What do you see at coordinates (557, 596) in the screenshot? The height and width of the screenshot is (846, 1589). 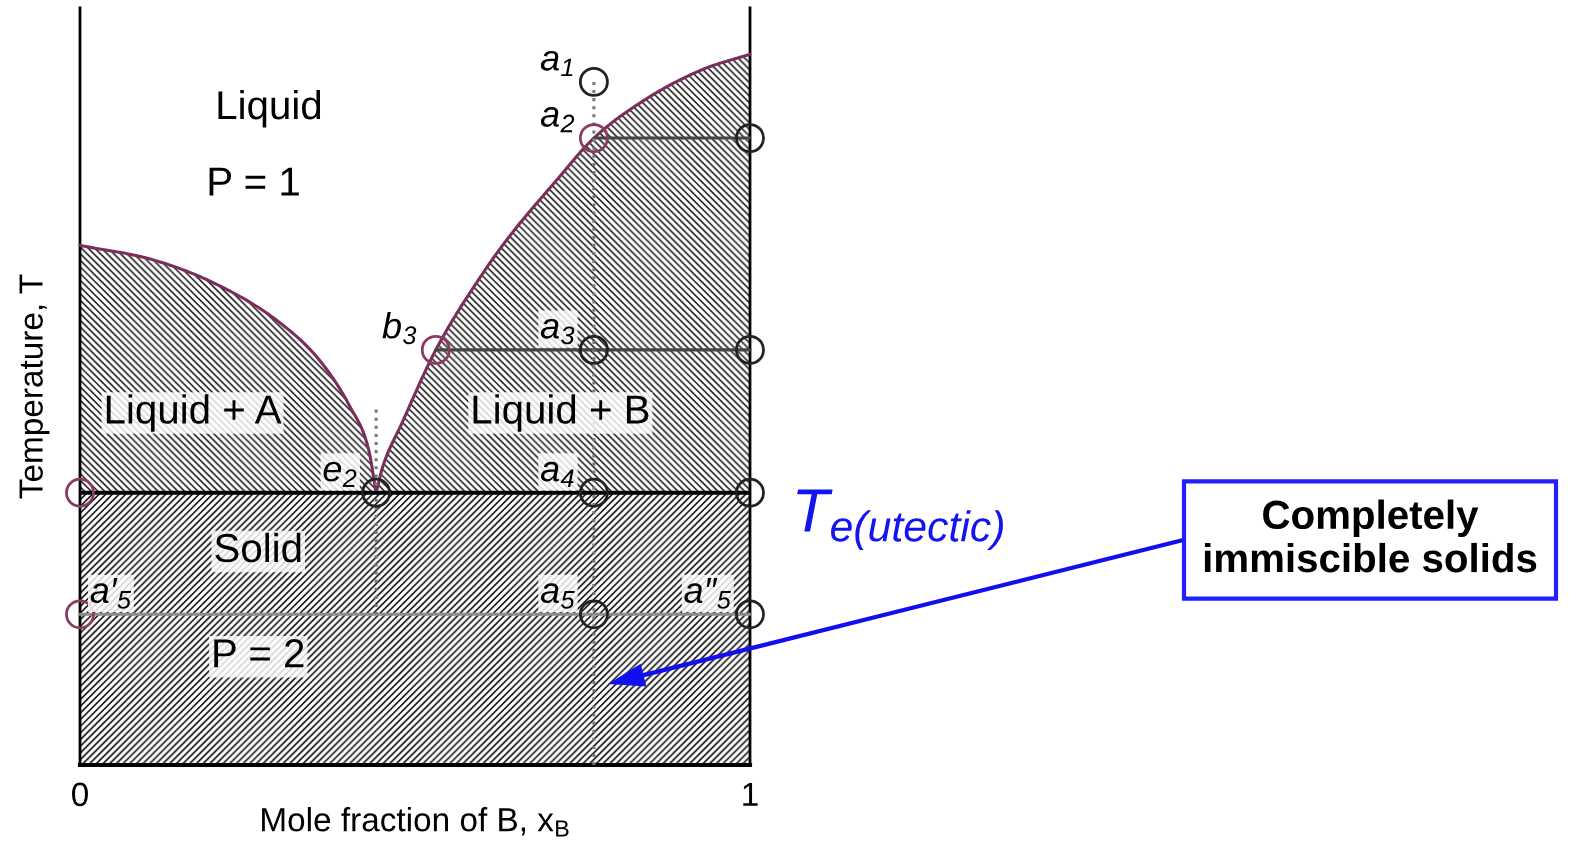 I see `annotation: a$_{5}$` at bounding box center [557, 596].